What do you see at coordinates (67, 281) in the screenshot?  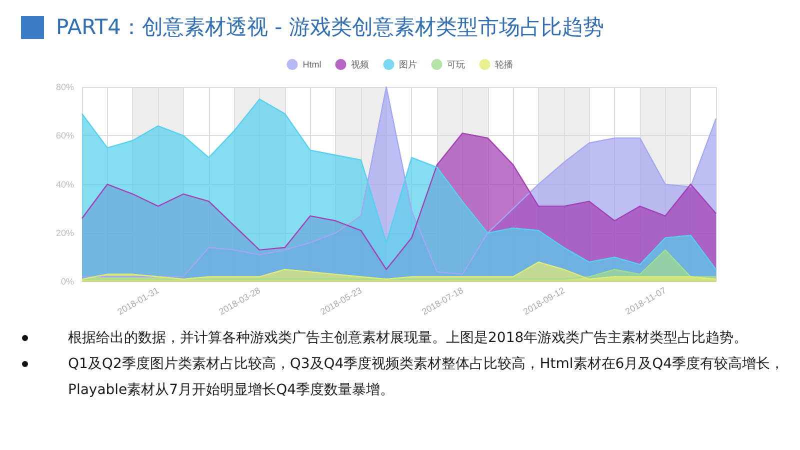 I see `y-tick-label: 0%` at bounding box center [67, 281].